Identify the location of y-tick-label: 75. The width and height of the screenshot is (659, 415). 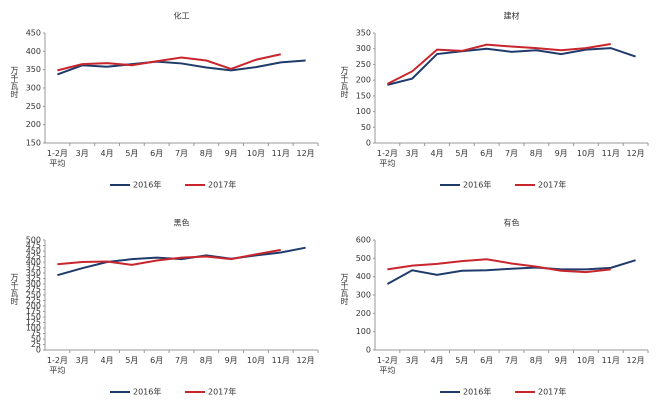
(36, 333).